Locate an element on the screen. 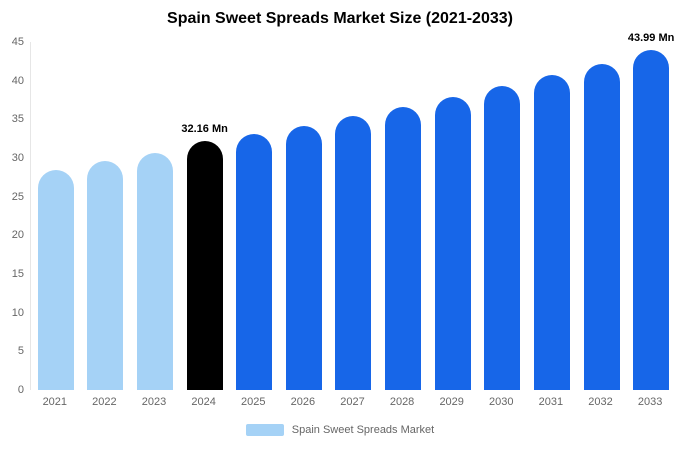 The height and width of the screenshot is (450, 680). bar-2033: 43.99 Mn is located at coordinates (651, 211).